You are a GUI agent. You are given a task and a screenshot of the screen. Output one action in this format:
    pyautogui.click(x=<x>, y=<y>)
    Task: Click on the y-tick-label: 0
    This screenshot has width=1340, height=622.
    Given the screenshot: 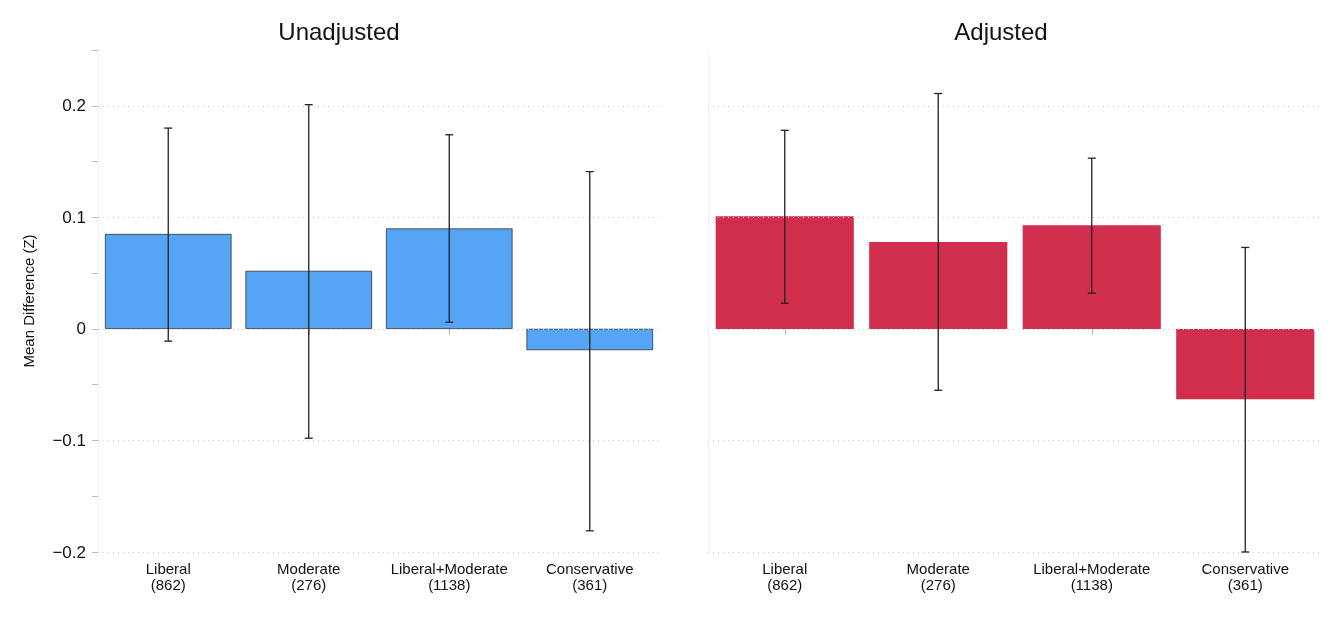 What is the action you would take?
    pyautogui.click(x=81, y=329)
    